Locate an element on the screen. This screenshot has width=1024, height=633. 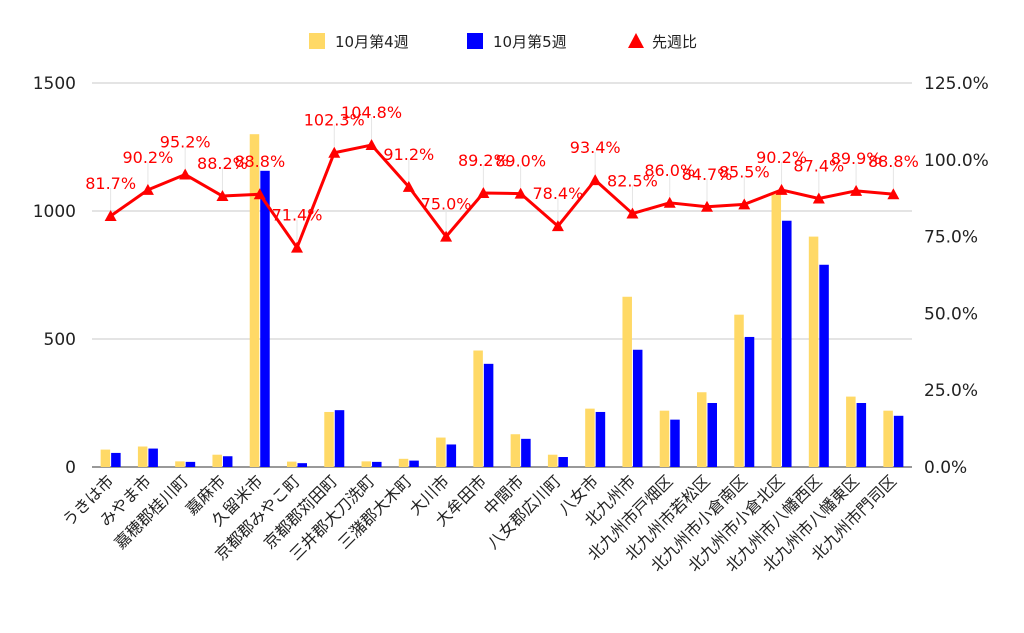
ratio-data-label: 88.8% is located at coordinates (259, 161).